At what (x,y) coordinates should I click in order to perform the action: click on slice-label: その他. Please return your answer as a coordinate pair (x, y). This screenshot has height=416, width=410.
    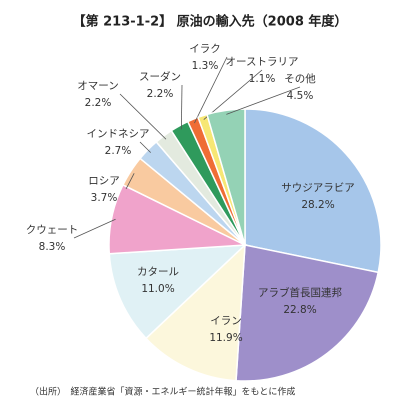
    Looking at the image, I should click on (300, 78).